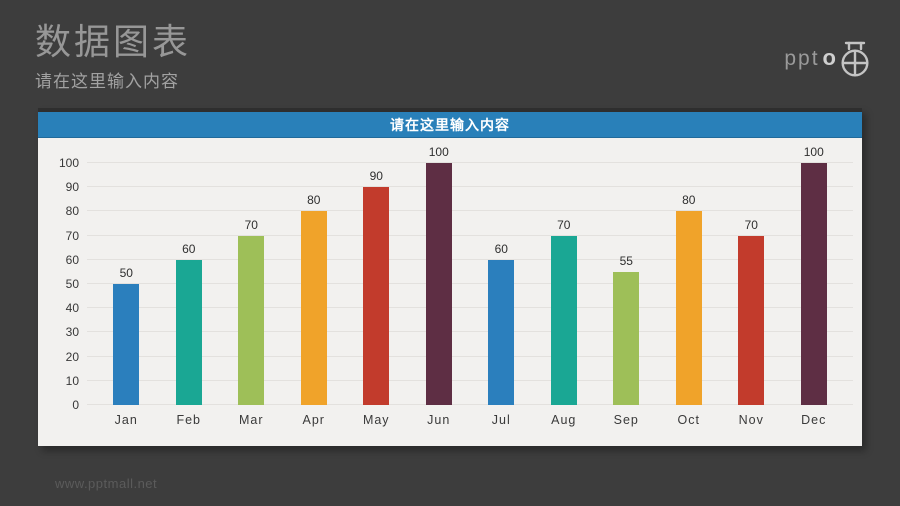 This screenshot has height=506, width=900. I want to click on x-tick: Jul, so click(501, 420).